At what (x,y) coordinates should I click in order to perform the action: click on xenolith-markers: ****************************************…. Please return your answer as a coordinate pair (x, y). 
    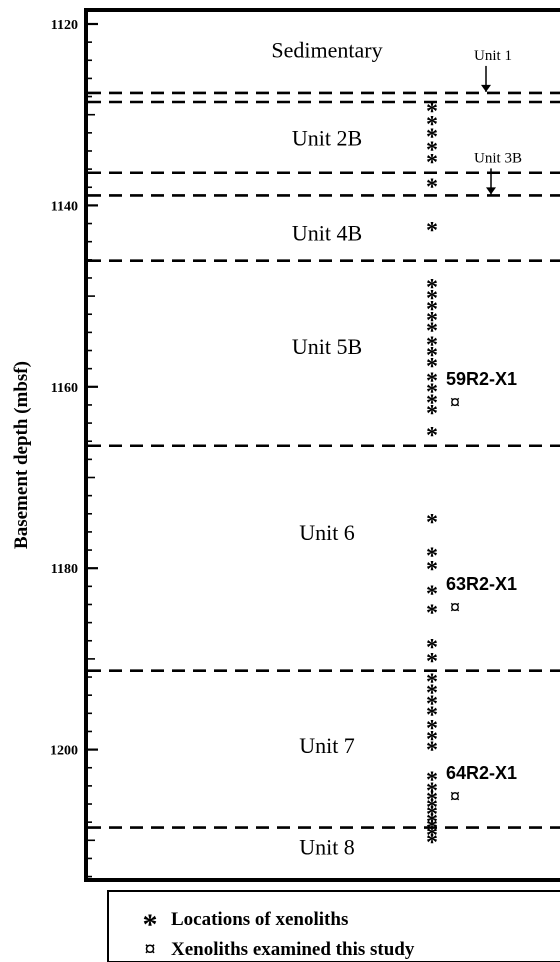
    Looking at the image, I should click on (432, 477).